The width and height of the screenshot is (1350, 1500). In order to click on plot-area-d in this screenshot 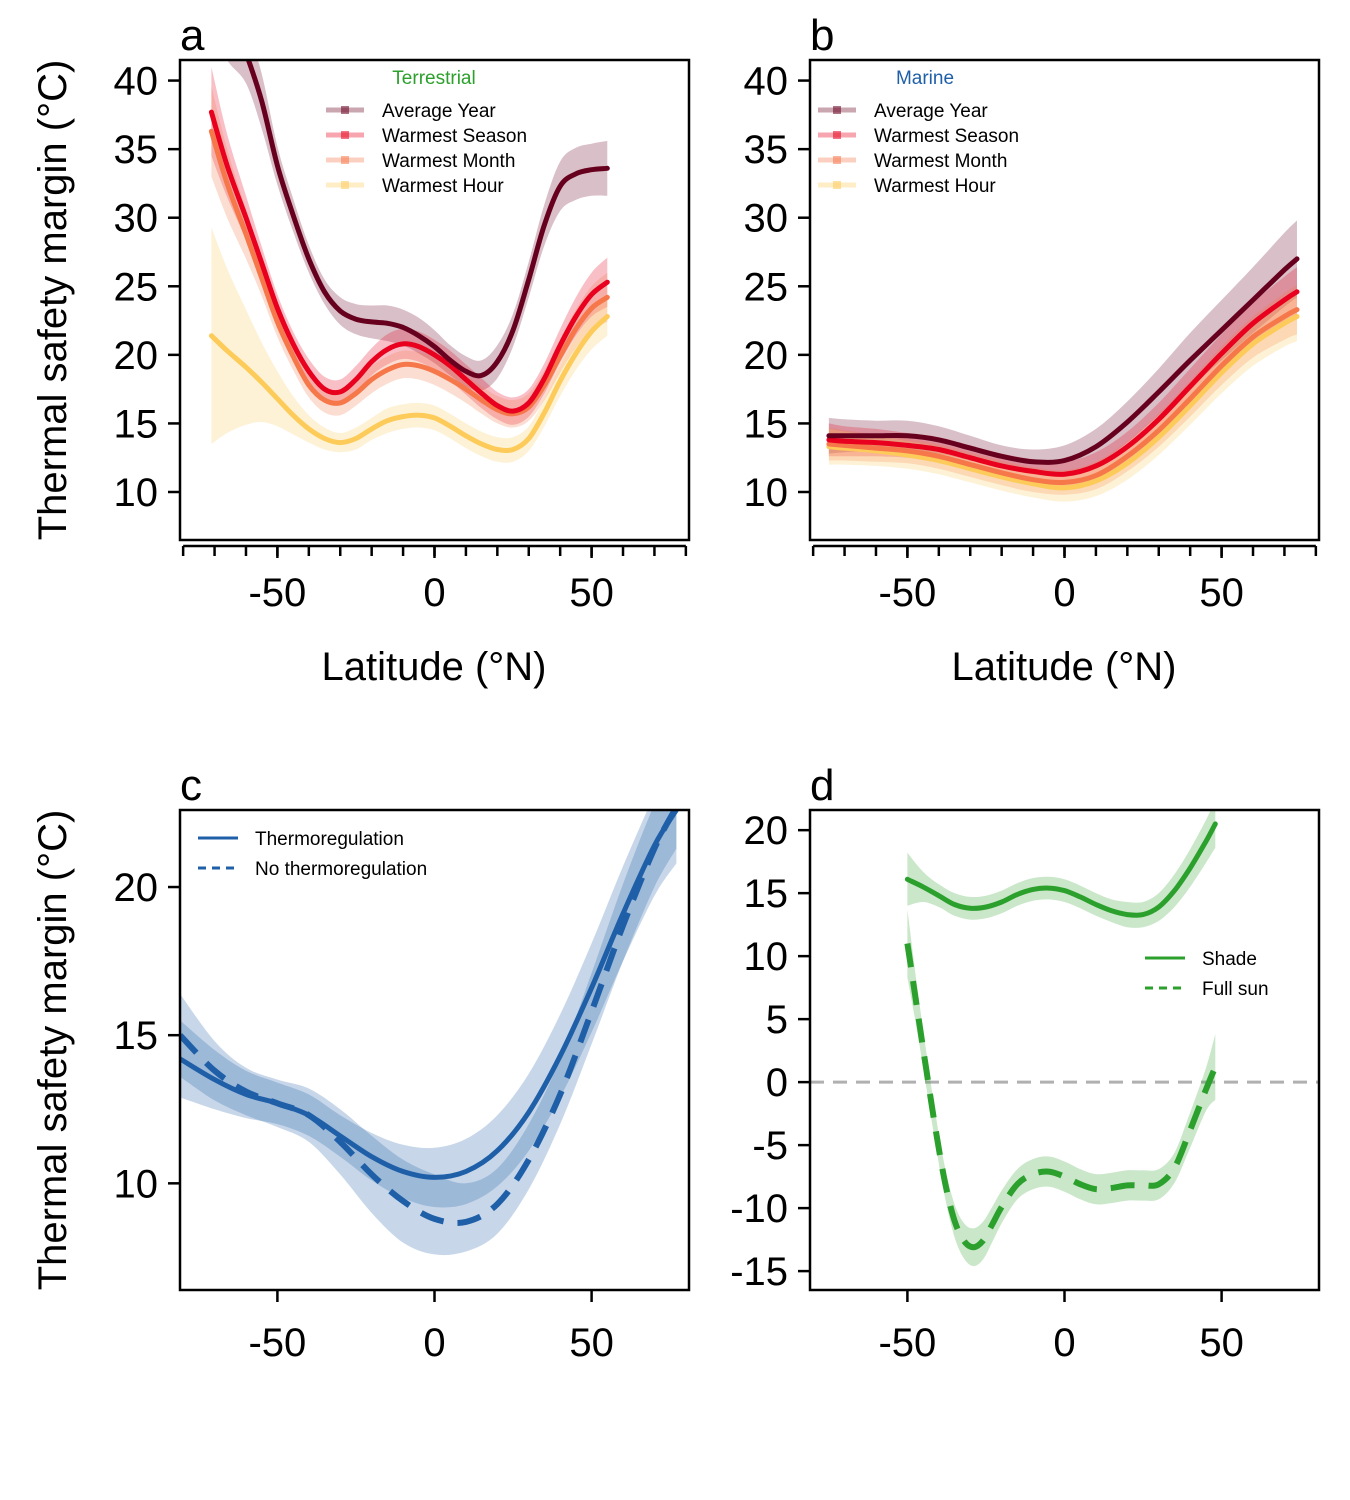, I will do `click(1064, 1038)`.